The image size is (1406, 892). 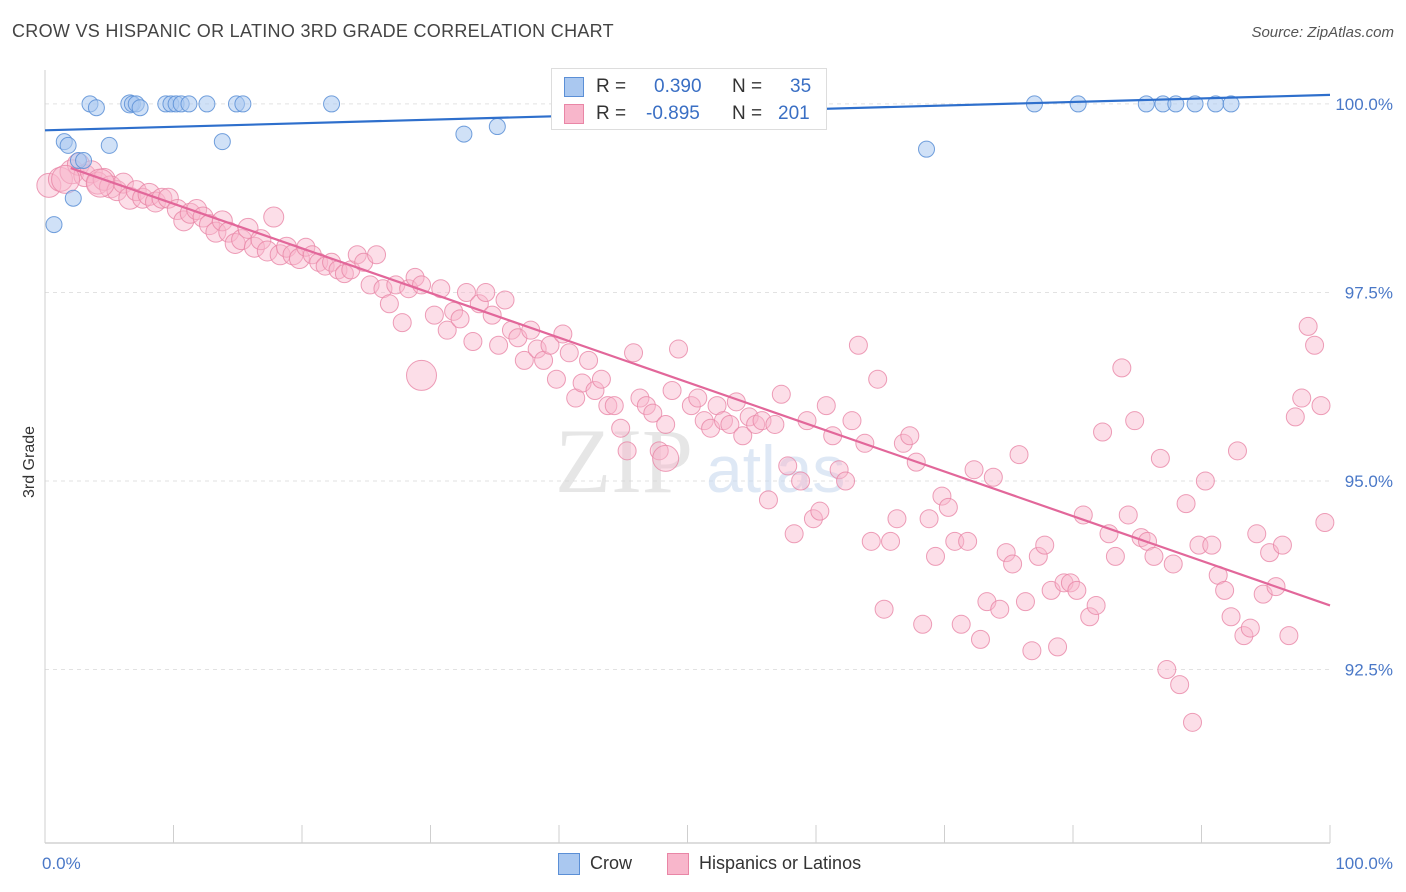 I want to click on crow-n-label: N =, so click(x=747, y=86).